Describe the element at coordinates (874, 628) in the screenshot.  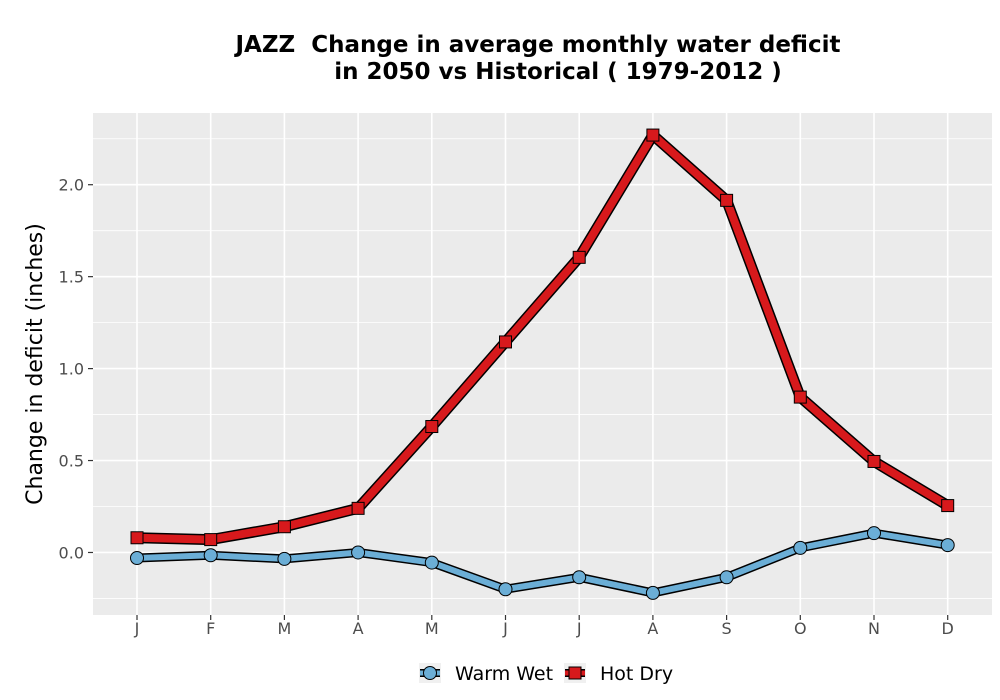
I see `x-tick-label: N` at that location.